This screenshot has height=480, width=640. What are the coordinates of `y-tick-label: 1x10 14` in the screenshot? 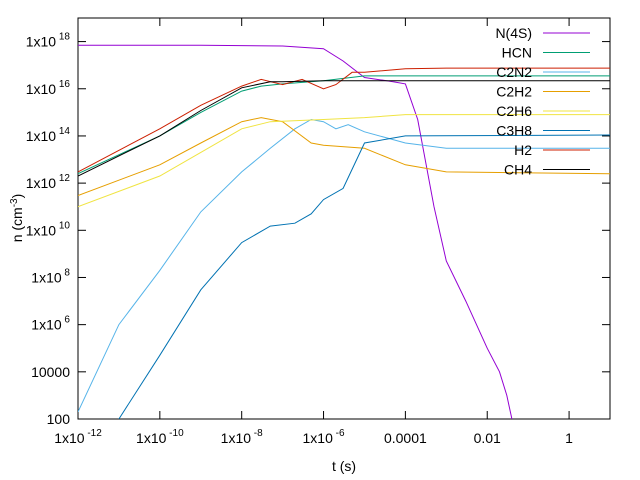 It's located at (48, 135).